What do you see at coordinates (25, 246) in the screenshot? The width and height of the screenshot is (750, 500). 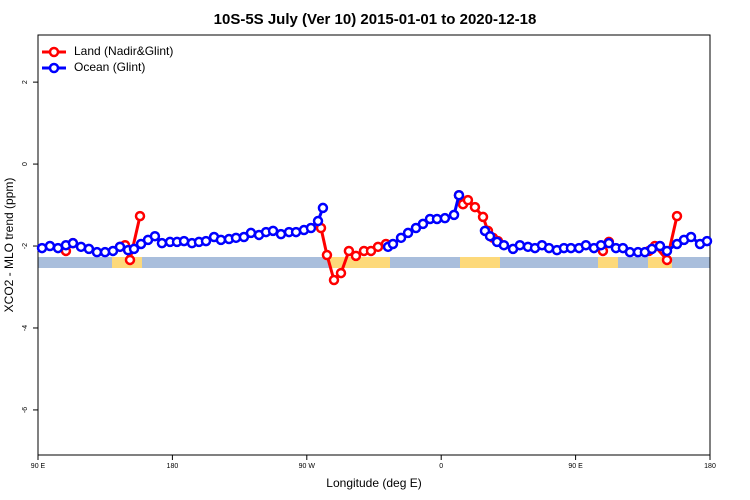 I see `y-tick-label: -2` at bounding box center [25, 246].